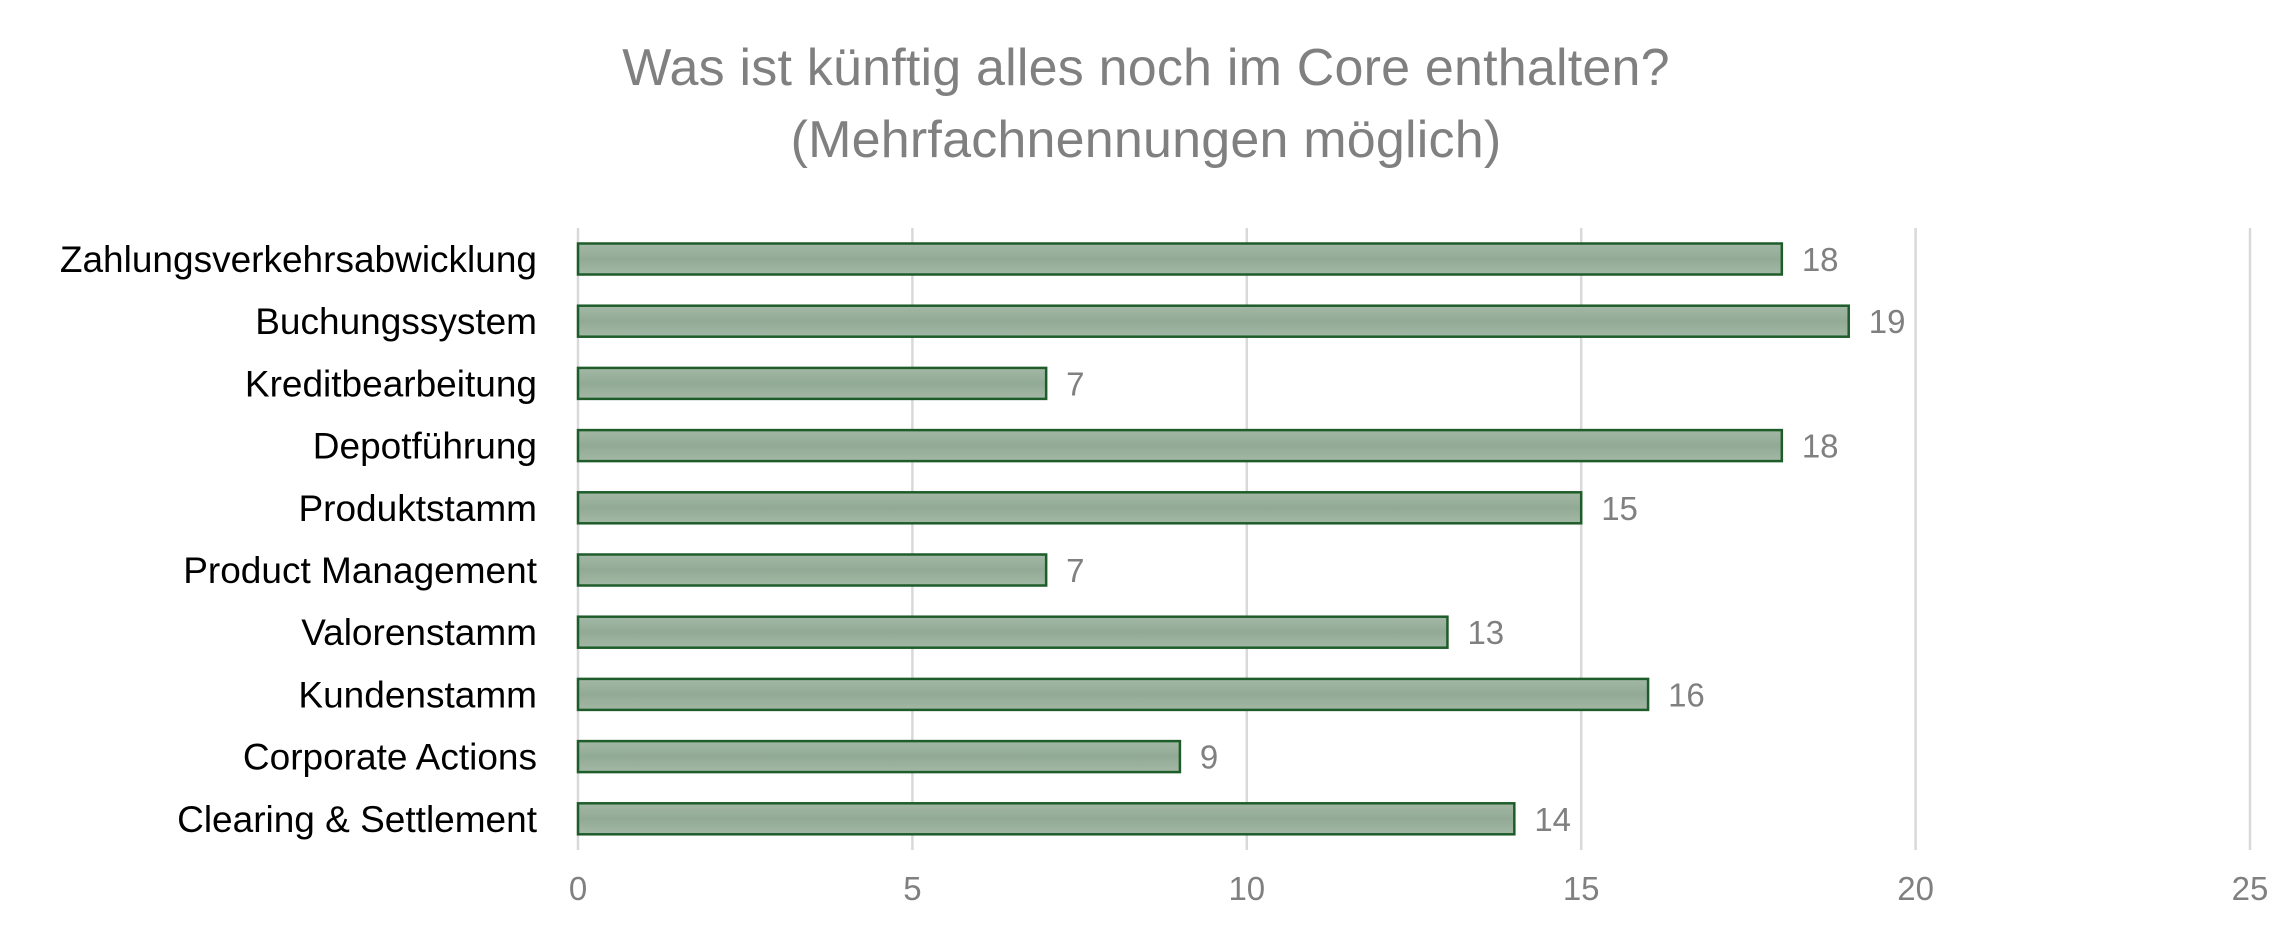 Image resolution: width=2292 pixels, height=940 pixels. What do you see at coordinates (357, 819) in the screenshot?
I see `category-label: Clearing & Settlement` at bounding box center [357, 819].